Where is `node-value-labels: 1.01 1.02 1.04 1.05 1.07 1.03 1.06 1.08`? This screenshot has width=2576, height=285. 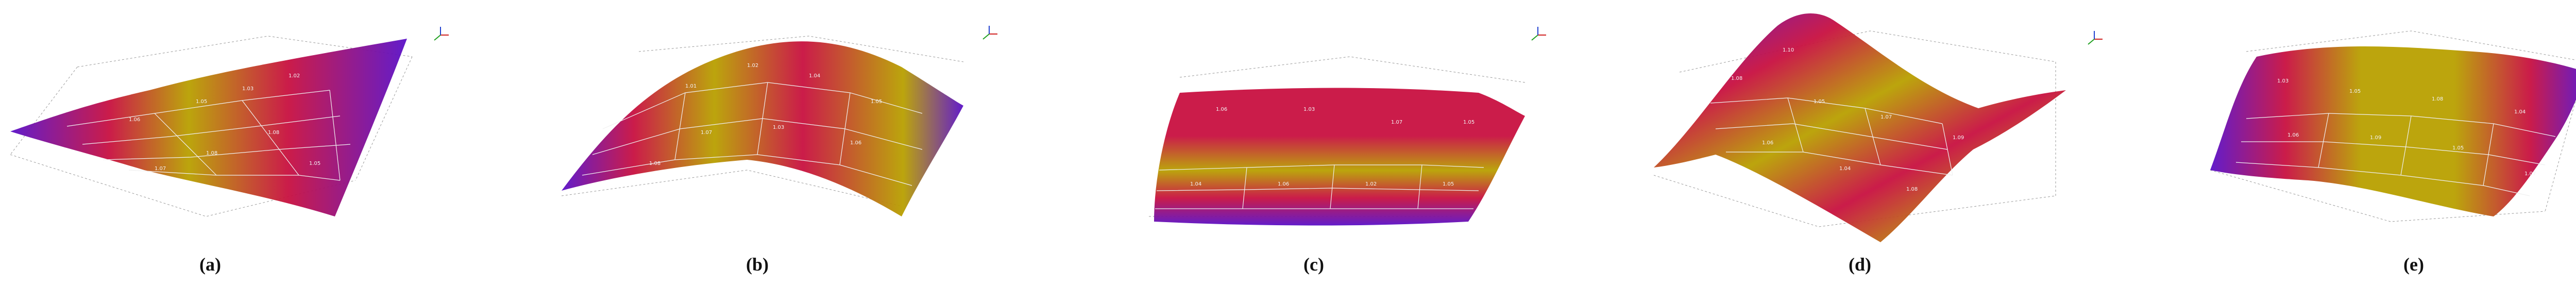
node-value-labels: 1.01 1.02 1.04 1.05 1.07 1.03 1.06 1.08 is located at coordinates (766, 114).